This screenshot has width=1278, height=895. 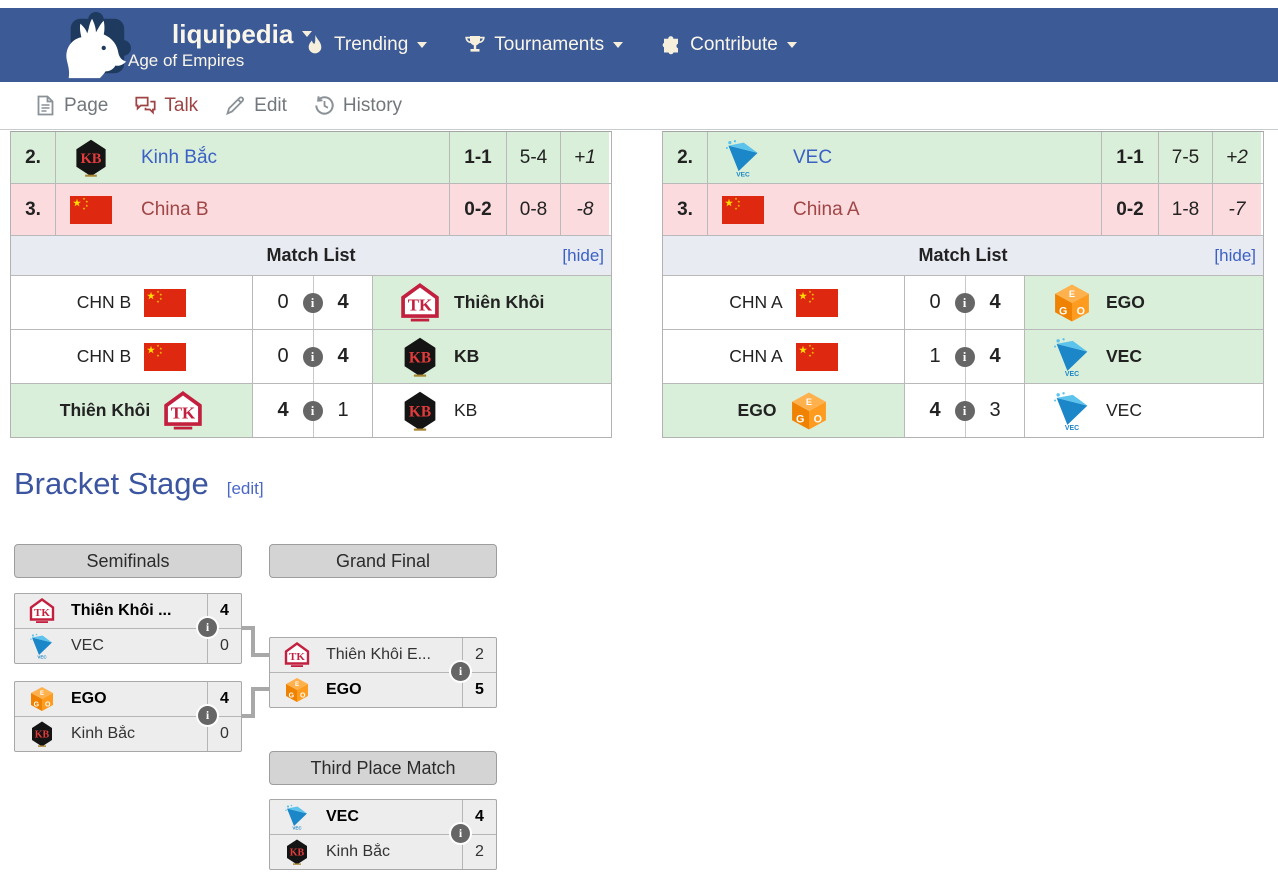 What do you see at coordinates (383, 768) in the screenshot?
I see `round-header-third-place: Third Place Match` at bounding box center [383, 768].